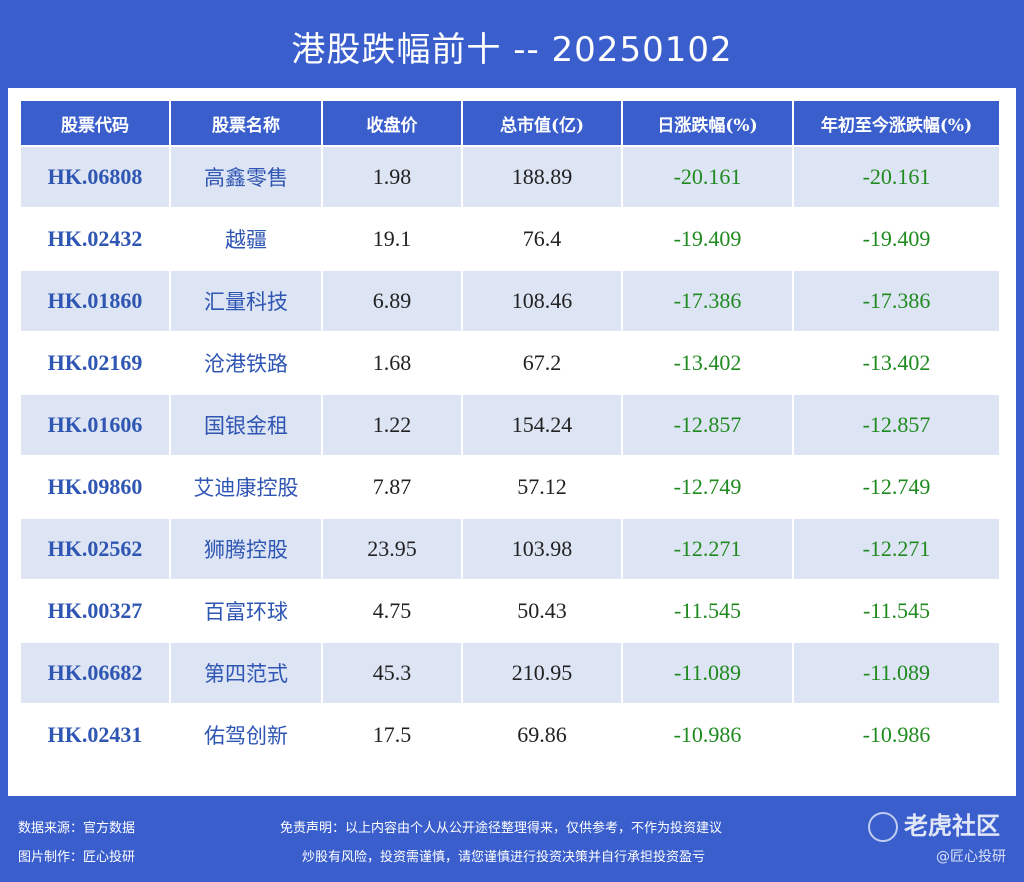 Image resolution: width=1024 pixels, height=882 pixels. I want to click on cell-name: 国银金租, so click(246, 425).